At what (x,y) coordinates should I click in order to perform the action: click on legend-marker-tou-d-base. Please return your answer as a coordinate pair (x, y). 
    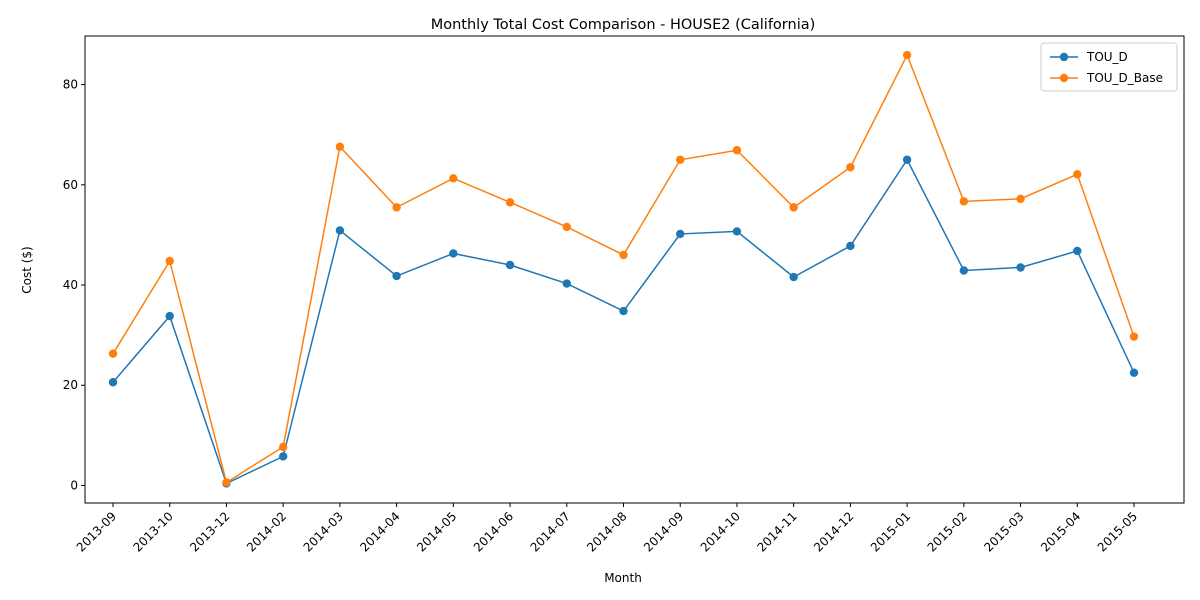
    Looking at the image, I should click on (1064, 78).